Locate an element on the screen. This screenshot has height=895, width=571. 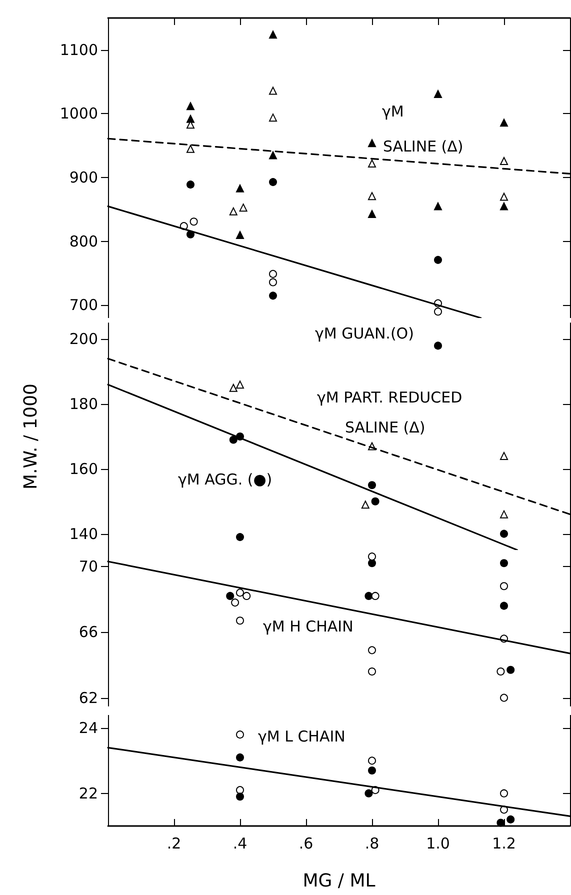
y-tick-label: 66 is located at coordinates (88, 632).